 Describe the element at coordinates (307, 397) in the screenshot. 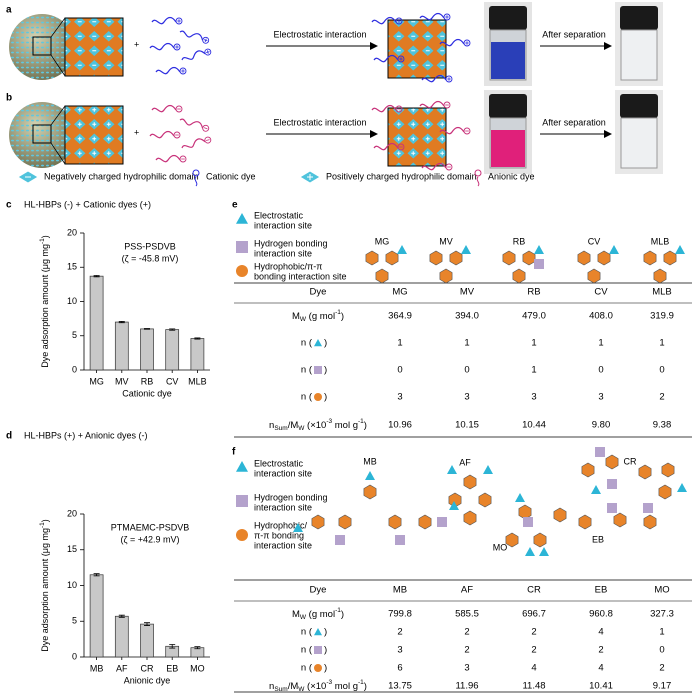

I see `row-label: n (` at that location.